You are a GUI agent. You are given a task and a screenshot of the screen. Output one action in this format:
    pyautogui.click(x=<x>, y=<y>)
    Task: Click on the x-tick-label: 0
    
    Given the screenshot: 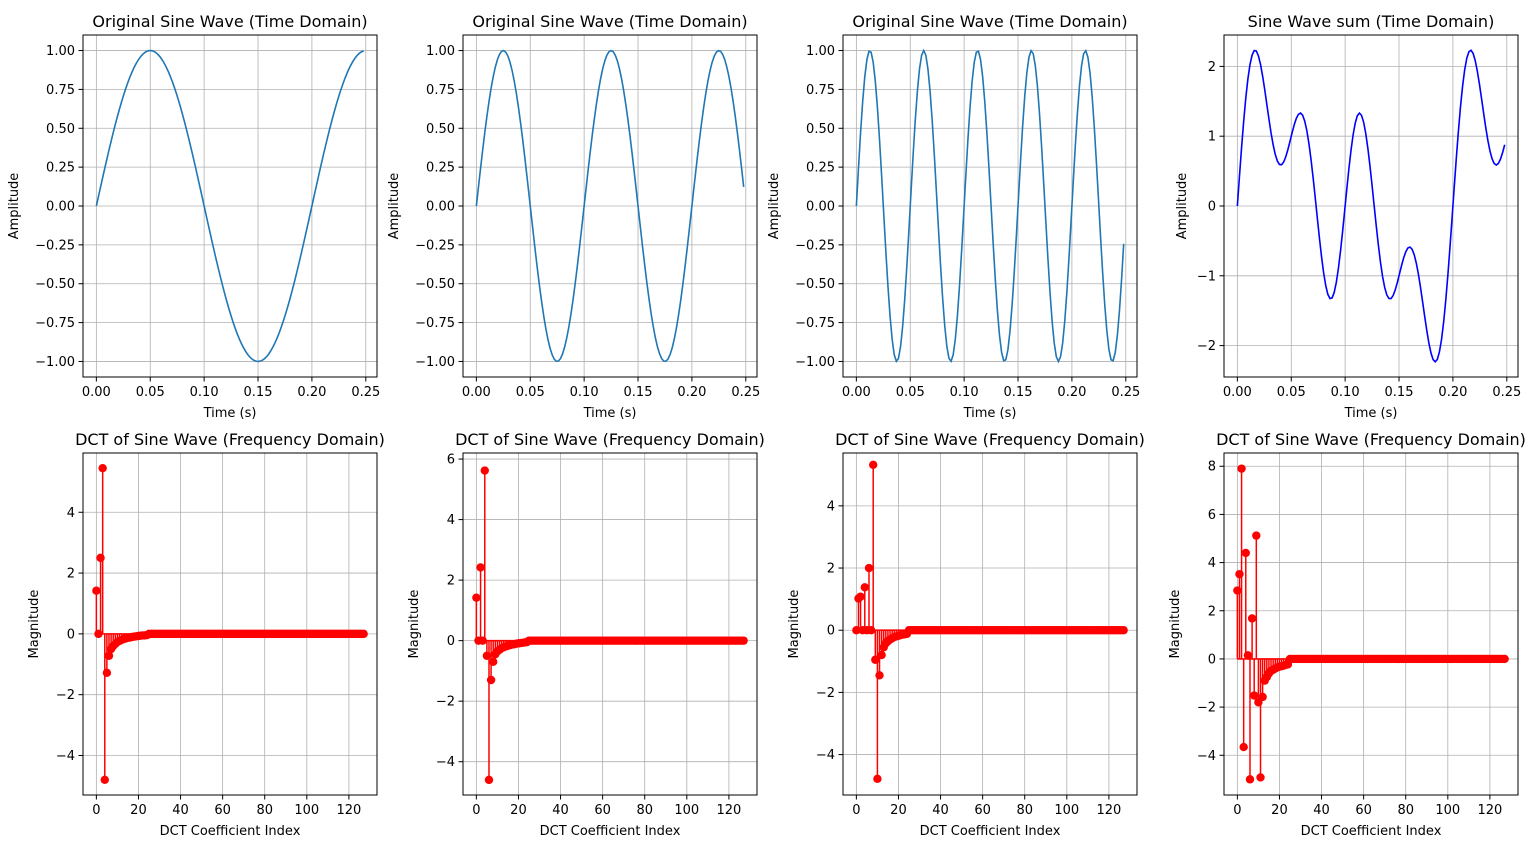 What is the action you would take?
    pyautogui.click(x=96, y=810)
    